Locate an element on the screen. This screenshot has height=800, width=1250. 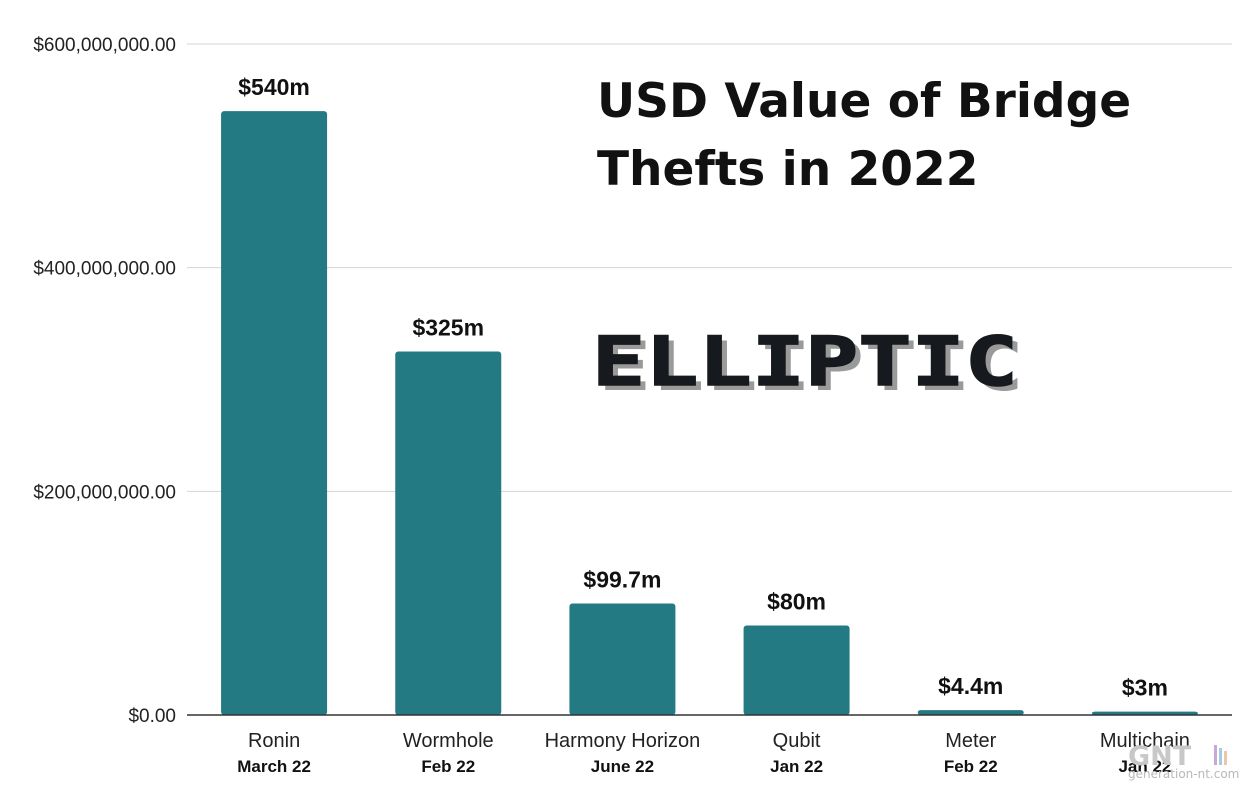
y-tick-label: $600,000,000.00 is located at coordinates (104, 45).